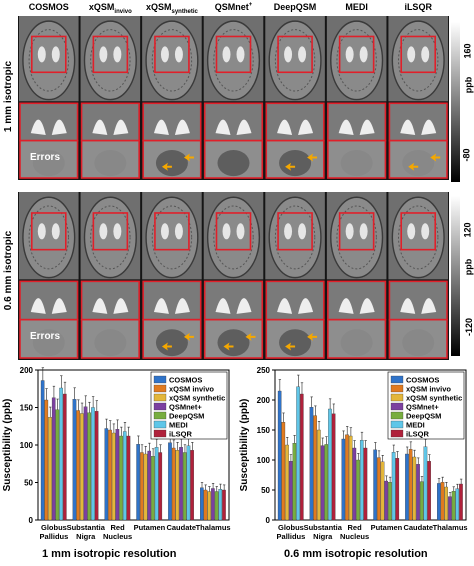 The image size is (474, 566). What do you see at coordinates (467, 51) in the screenshot?
I see `colorbar-top-max: 160` at bounding box center [467, 51].